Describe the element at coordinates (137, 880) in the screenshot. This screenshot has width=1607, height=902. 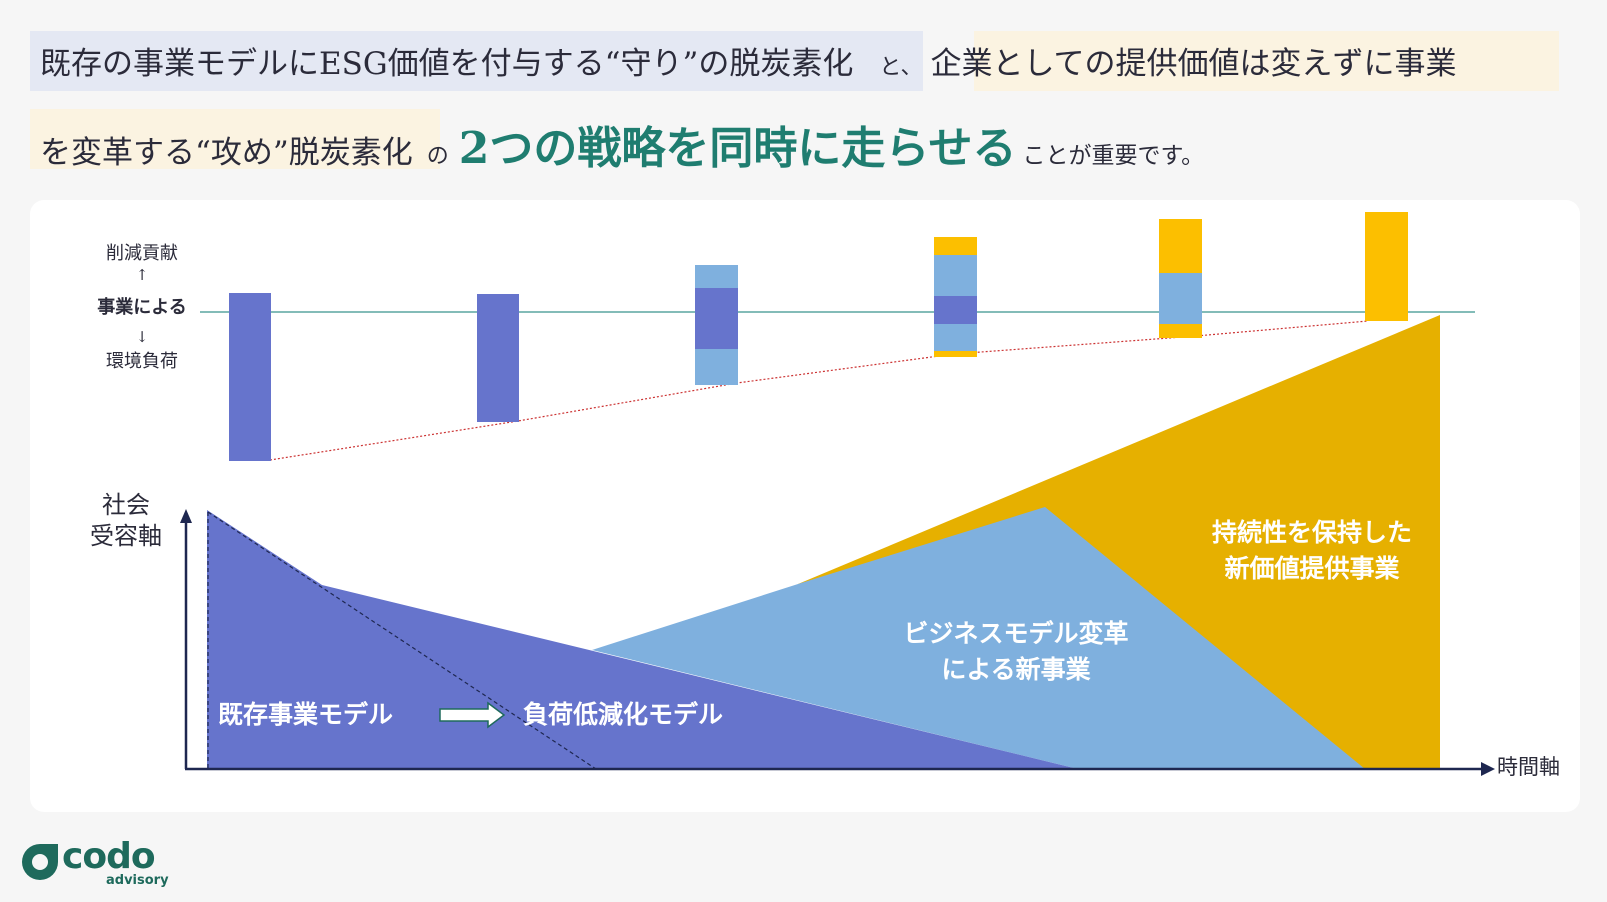
I see `logo-sub: advisory` at that location.